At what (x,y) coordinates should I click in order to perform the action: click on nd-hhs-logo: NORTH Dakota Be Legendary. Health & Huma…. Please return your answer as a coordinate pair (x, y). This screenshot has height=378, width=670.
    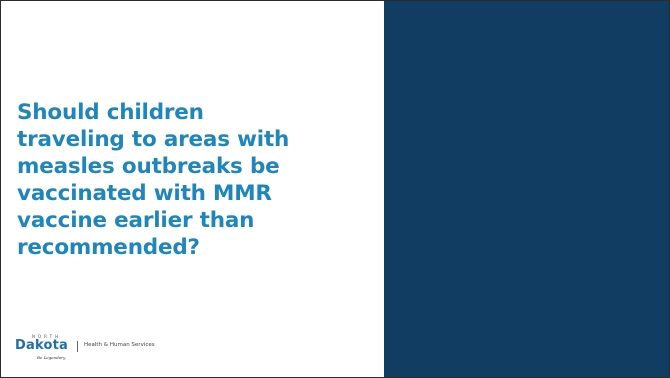
    Looking at the image, I should click on (115, 349).